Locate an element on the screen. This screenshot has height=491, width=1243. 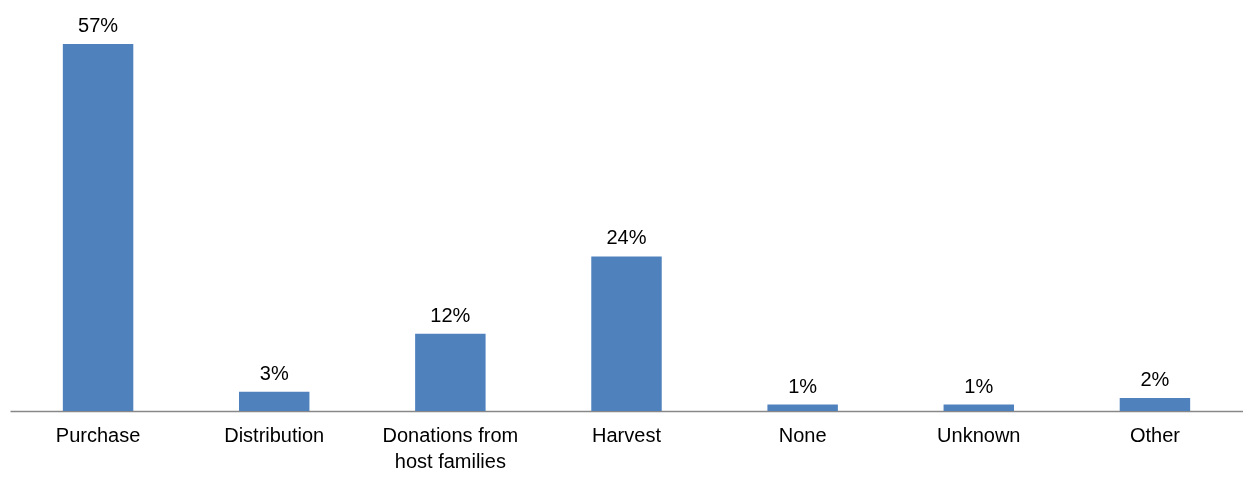
data-label: 24% is located at coordinates (626, 237).